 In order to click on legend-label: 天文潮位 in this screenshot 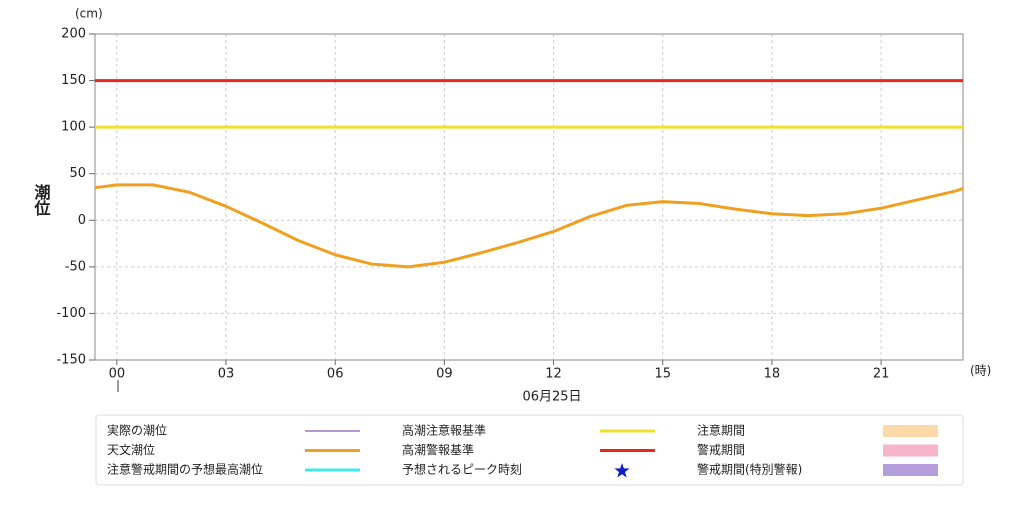, I will do `click(131, 449)`.